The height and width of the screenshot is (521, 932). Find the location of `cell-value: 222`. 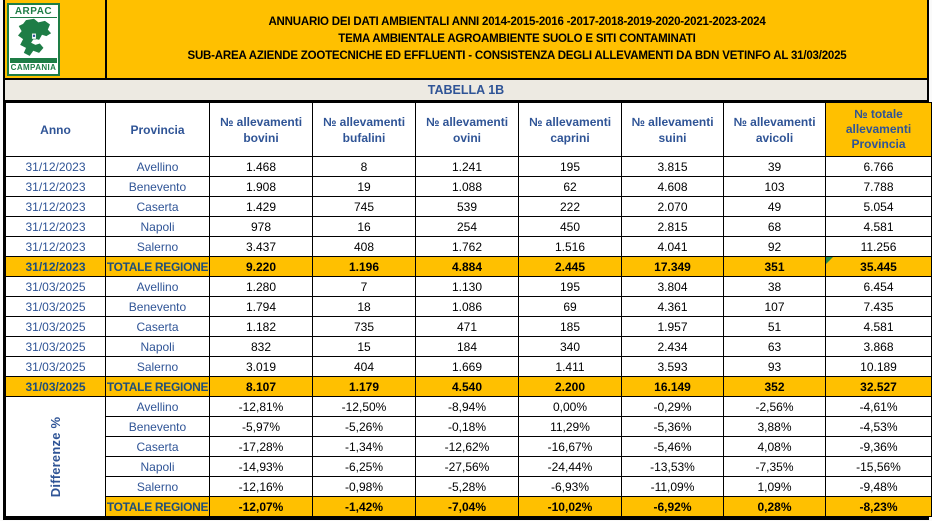

cell-value: 222 is located at coordinates (570, 206).